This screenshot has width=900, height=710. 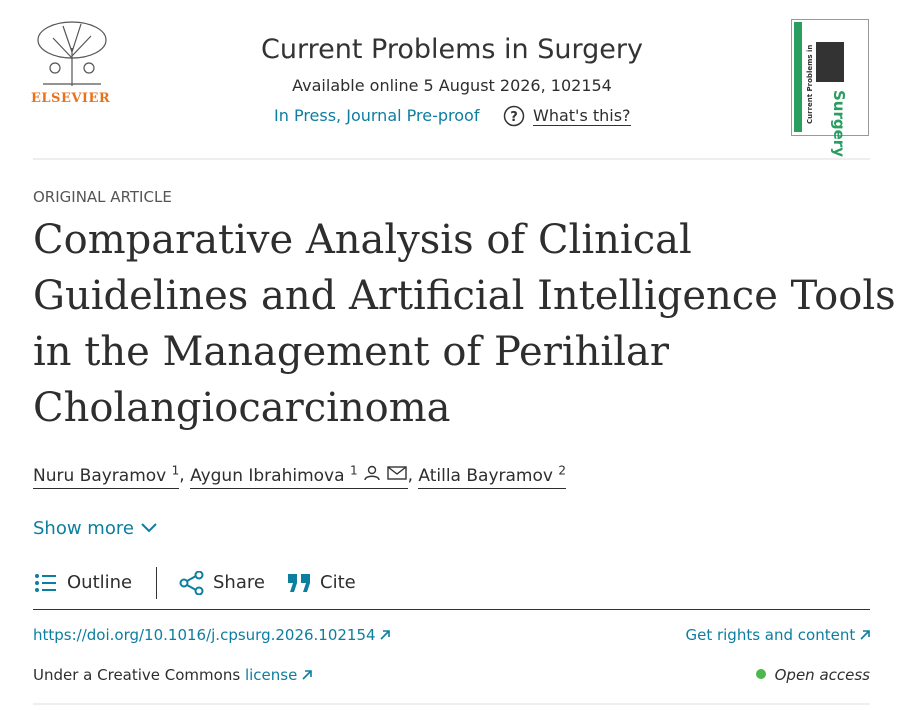 I want to click on title-line: Cholangiocarcinoma, so click(x=242, y=408).